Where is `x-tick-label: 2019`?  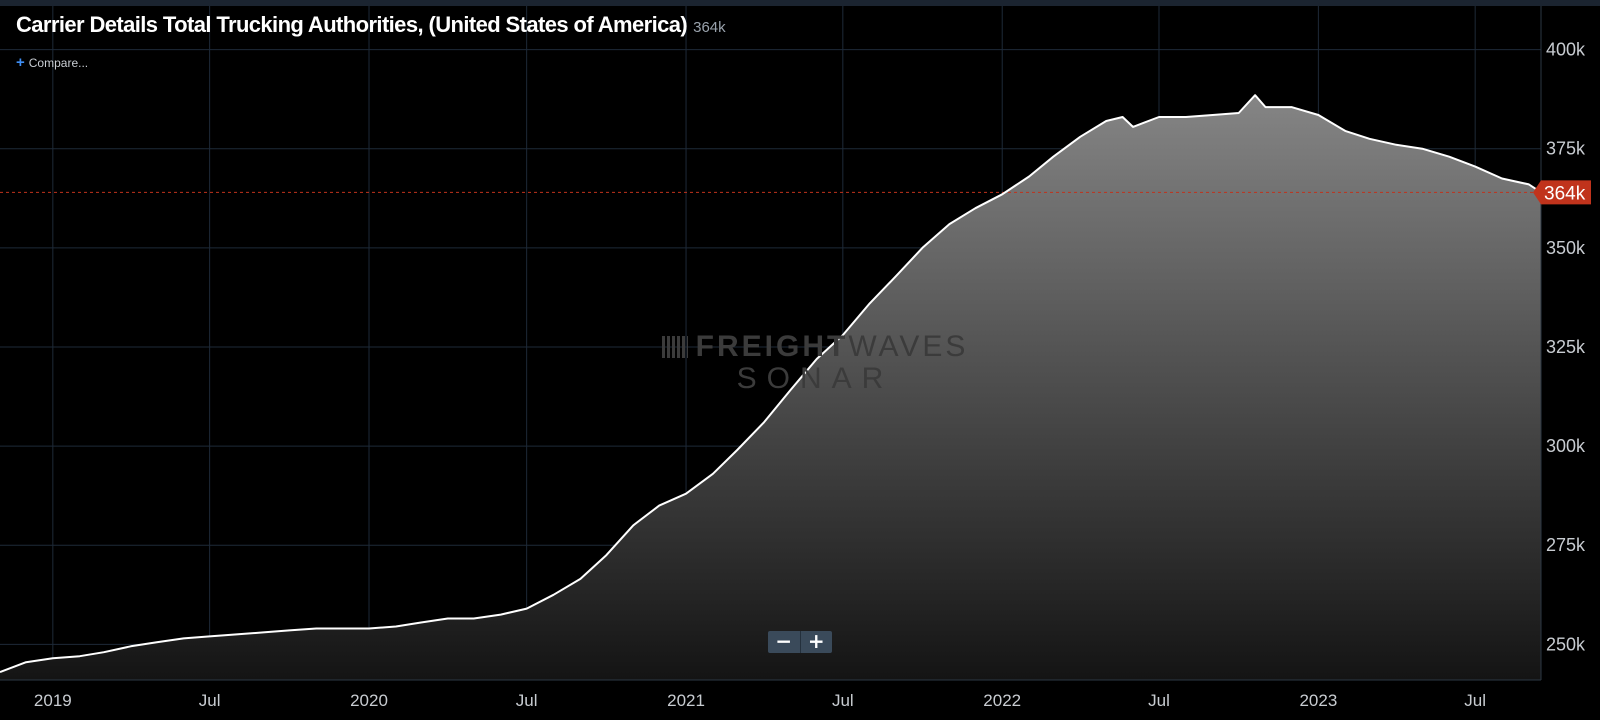
x-tick-label: 2019 is located at coordinates (53, 700).